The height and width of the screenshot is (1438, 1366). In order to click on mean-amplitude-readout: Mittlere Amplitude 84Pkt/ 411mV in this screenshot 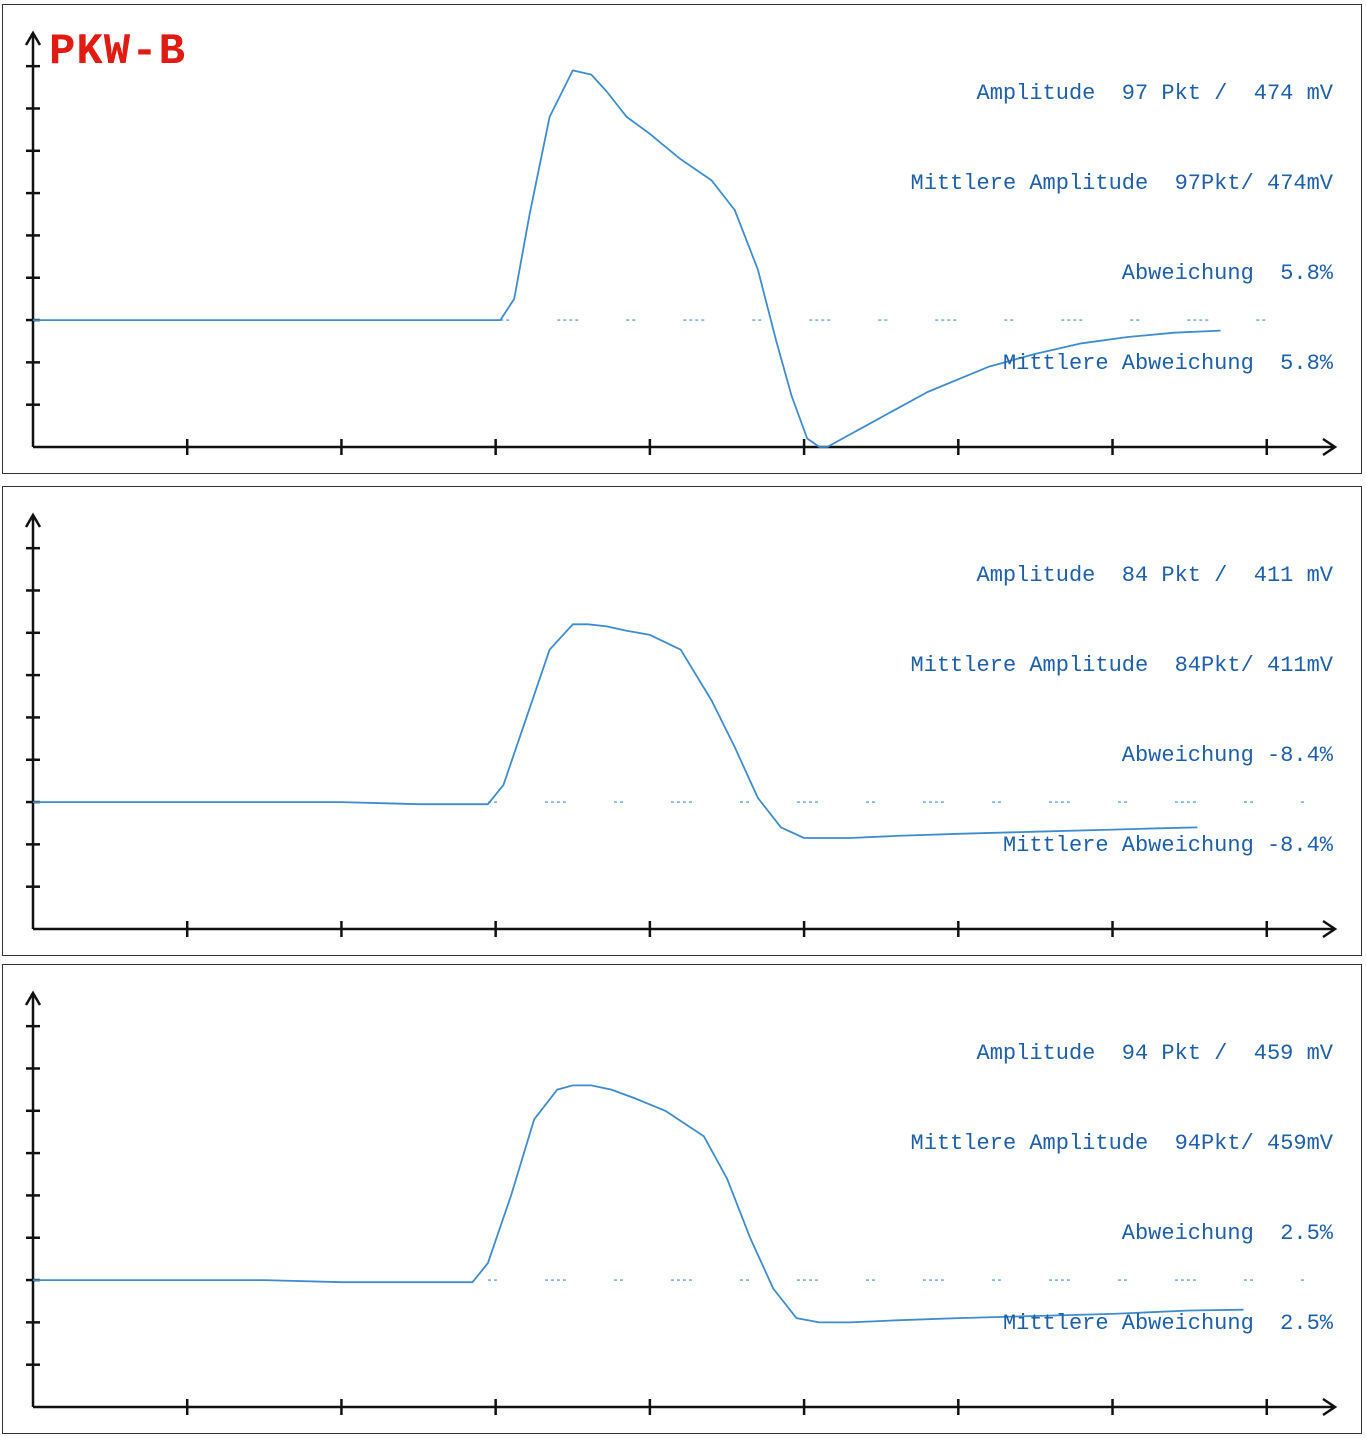, I will do `click(1121, 665)`.